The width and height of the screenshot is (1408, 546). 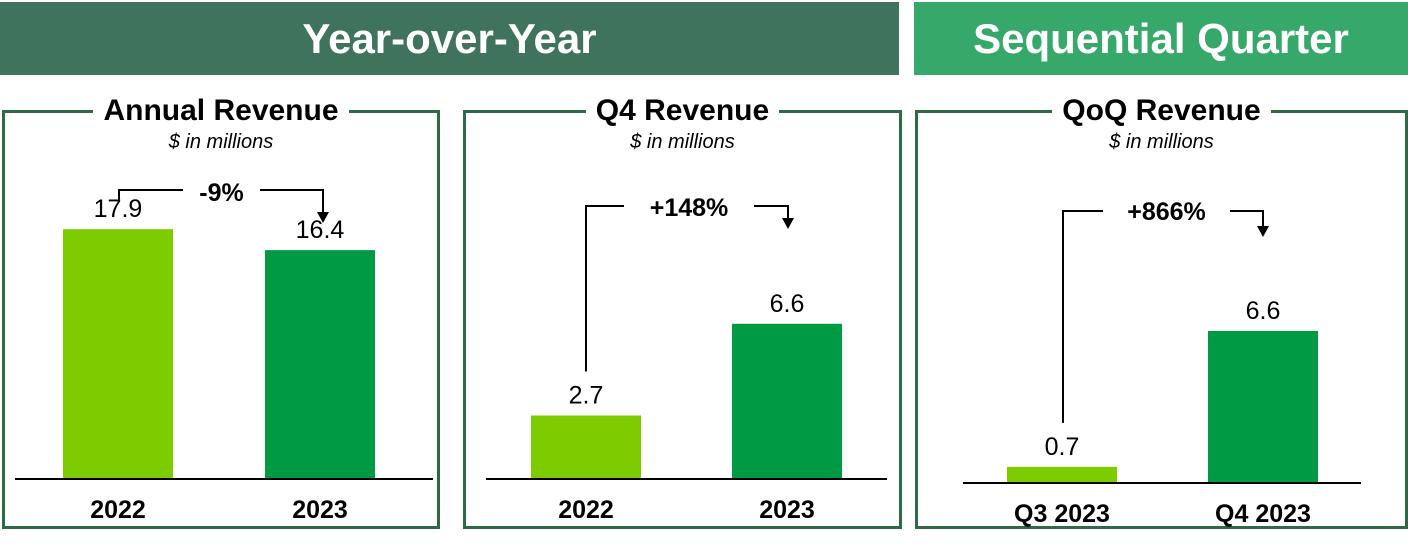 I want to click on annual-revenue-subtitle: $ in millions, so click(x=221, y=142).